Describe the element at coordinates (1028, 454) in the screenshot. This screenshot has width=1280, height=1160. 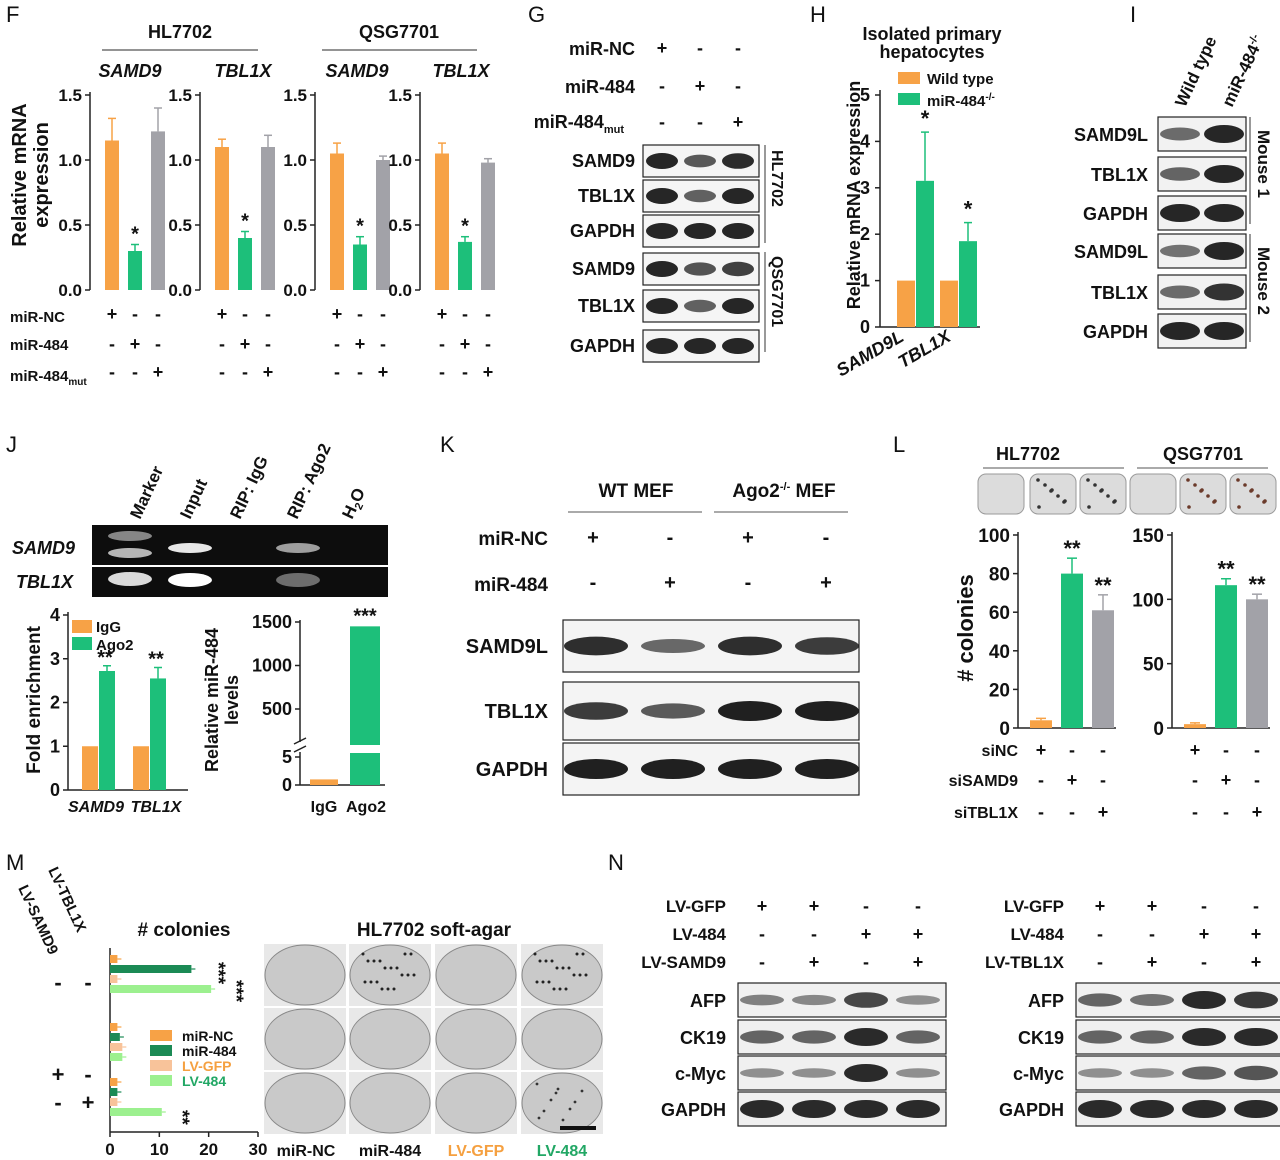
I see `l-group-label: HL7702` at that location.